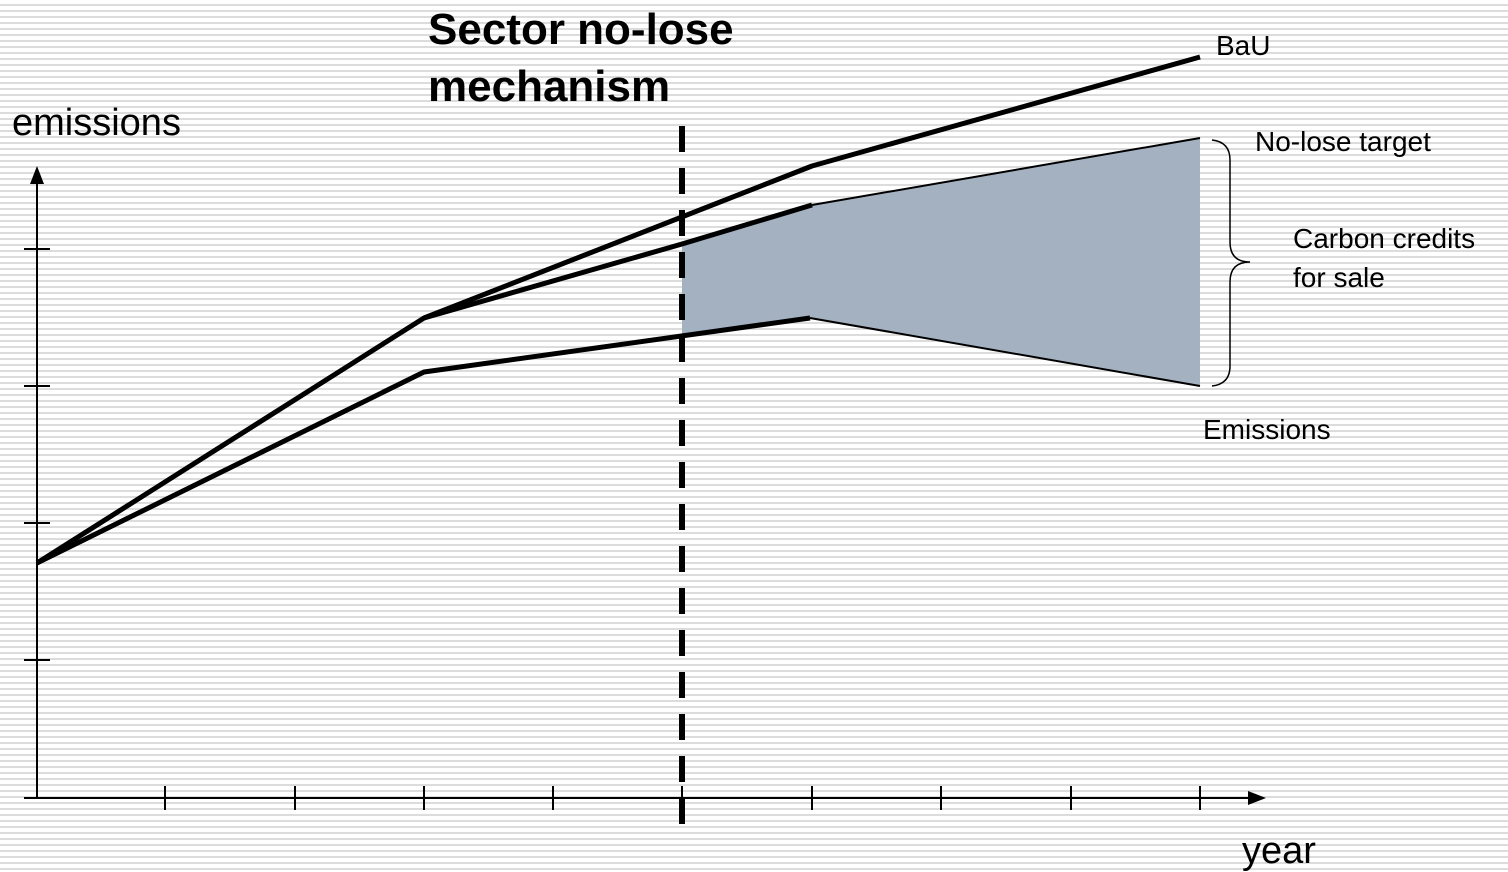 The width and height of the screenshot is (1508, 872). What do you see at coordinates (1231, 263) in the screenshot?
I see `credits-brace` at bounding box center [1231, 263].